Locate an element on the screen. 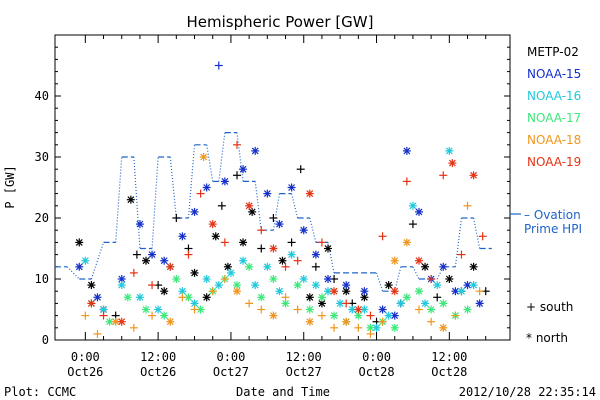 This screenshot has width=600, height=400. legend-item-ovation-line2: Prime HPI is located at coordinates (553, 229).